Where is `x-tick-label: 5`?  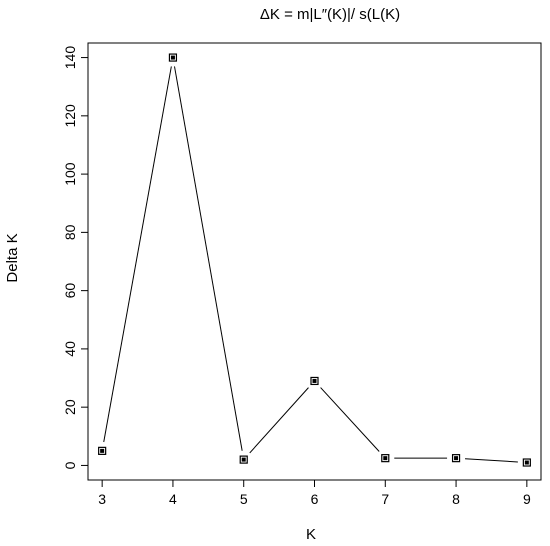 x-tick-label: 5 is located at coordinates (244, 499).